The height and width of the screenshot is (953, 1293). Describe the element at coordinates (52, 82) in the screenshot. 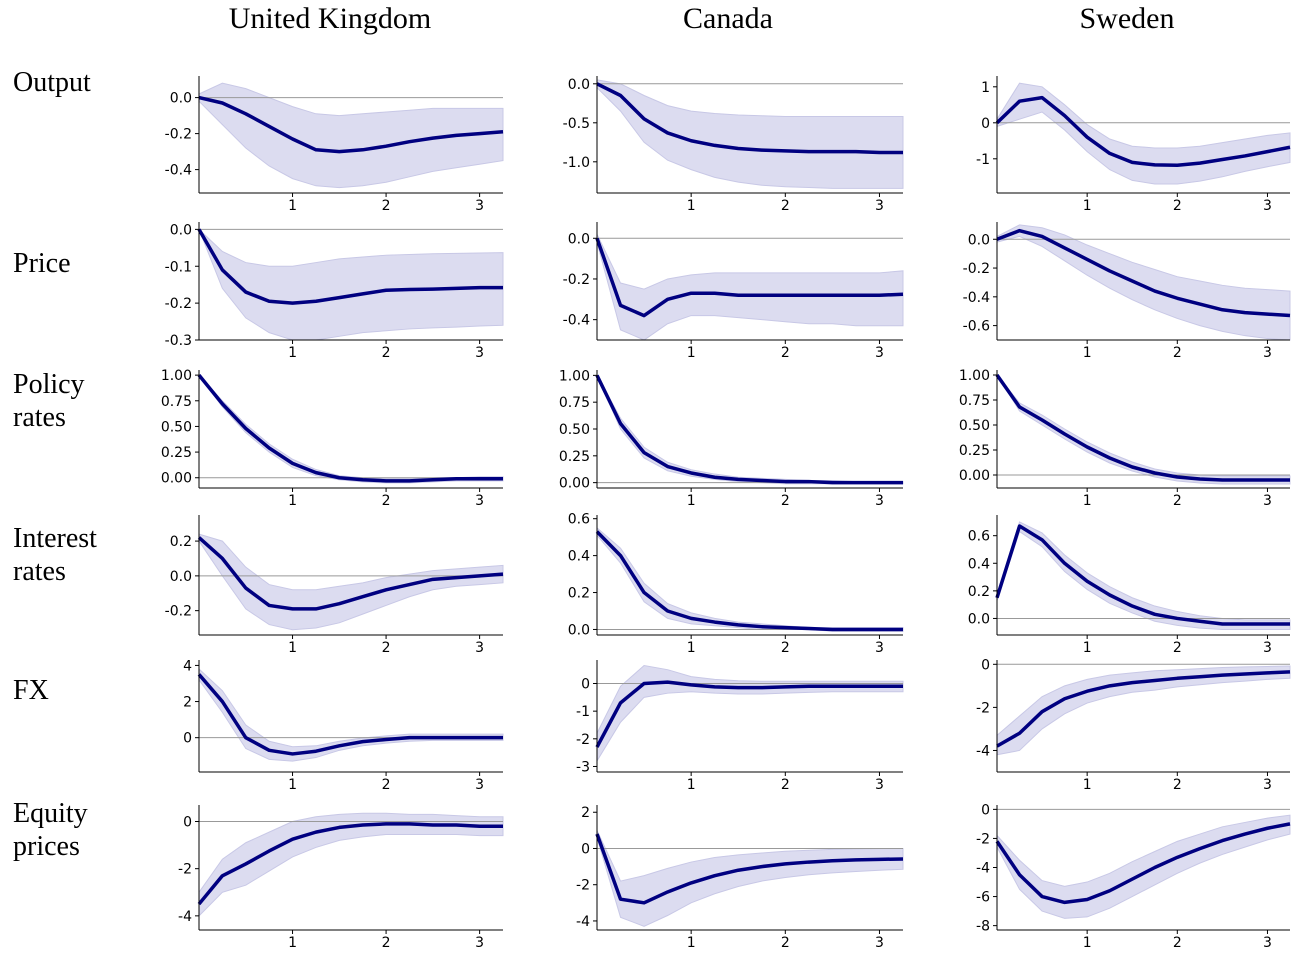

I see `row-label: Output` at that location.